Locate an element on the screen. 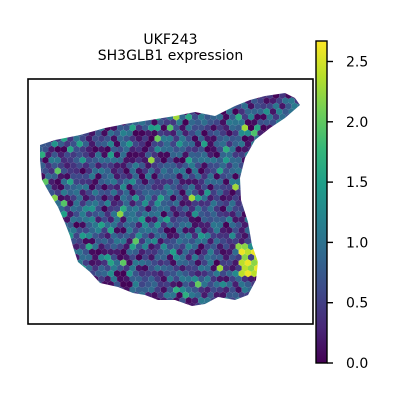 This screenshot has height=400, width=400. colorbar-tick-label: 1.0 is located at coordinates (357, 243).